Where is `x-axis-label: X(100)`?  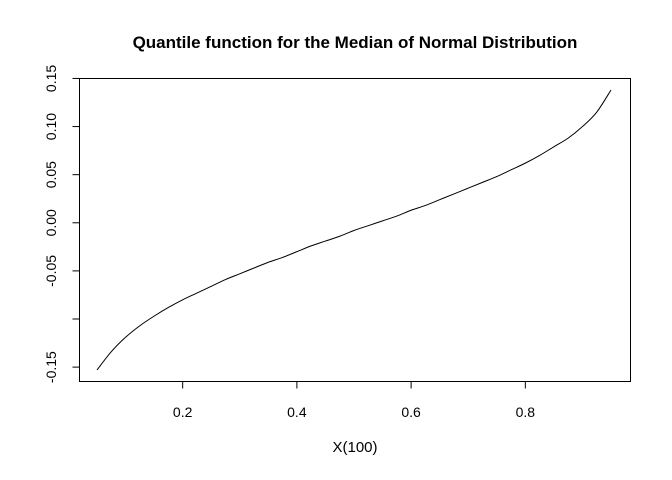
x-axis-label: X(100) is located at coordinates (354, 447).